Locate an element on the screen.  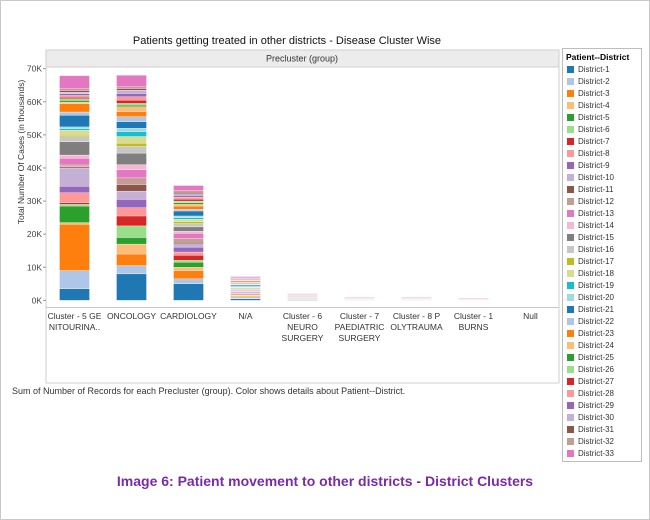
y-tick-label: 60K is located at coordinates (34, 102).